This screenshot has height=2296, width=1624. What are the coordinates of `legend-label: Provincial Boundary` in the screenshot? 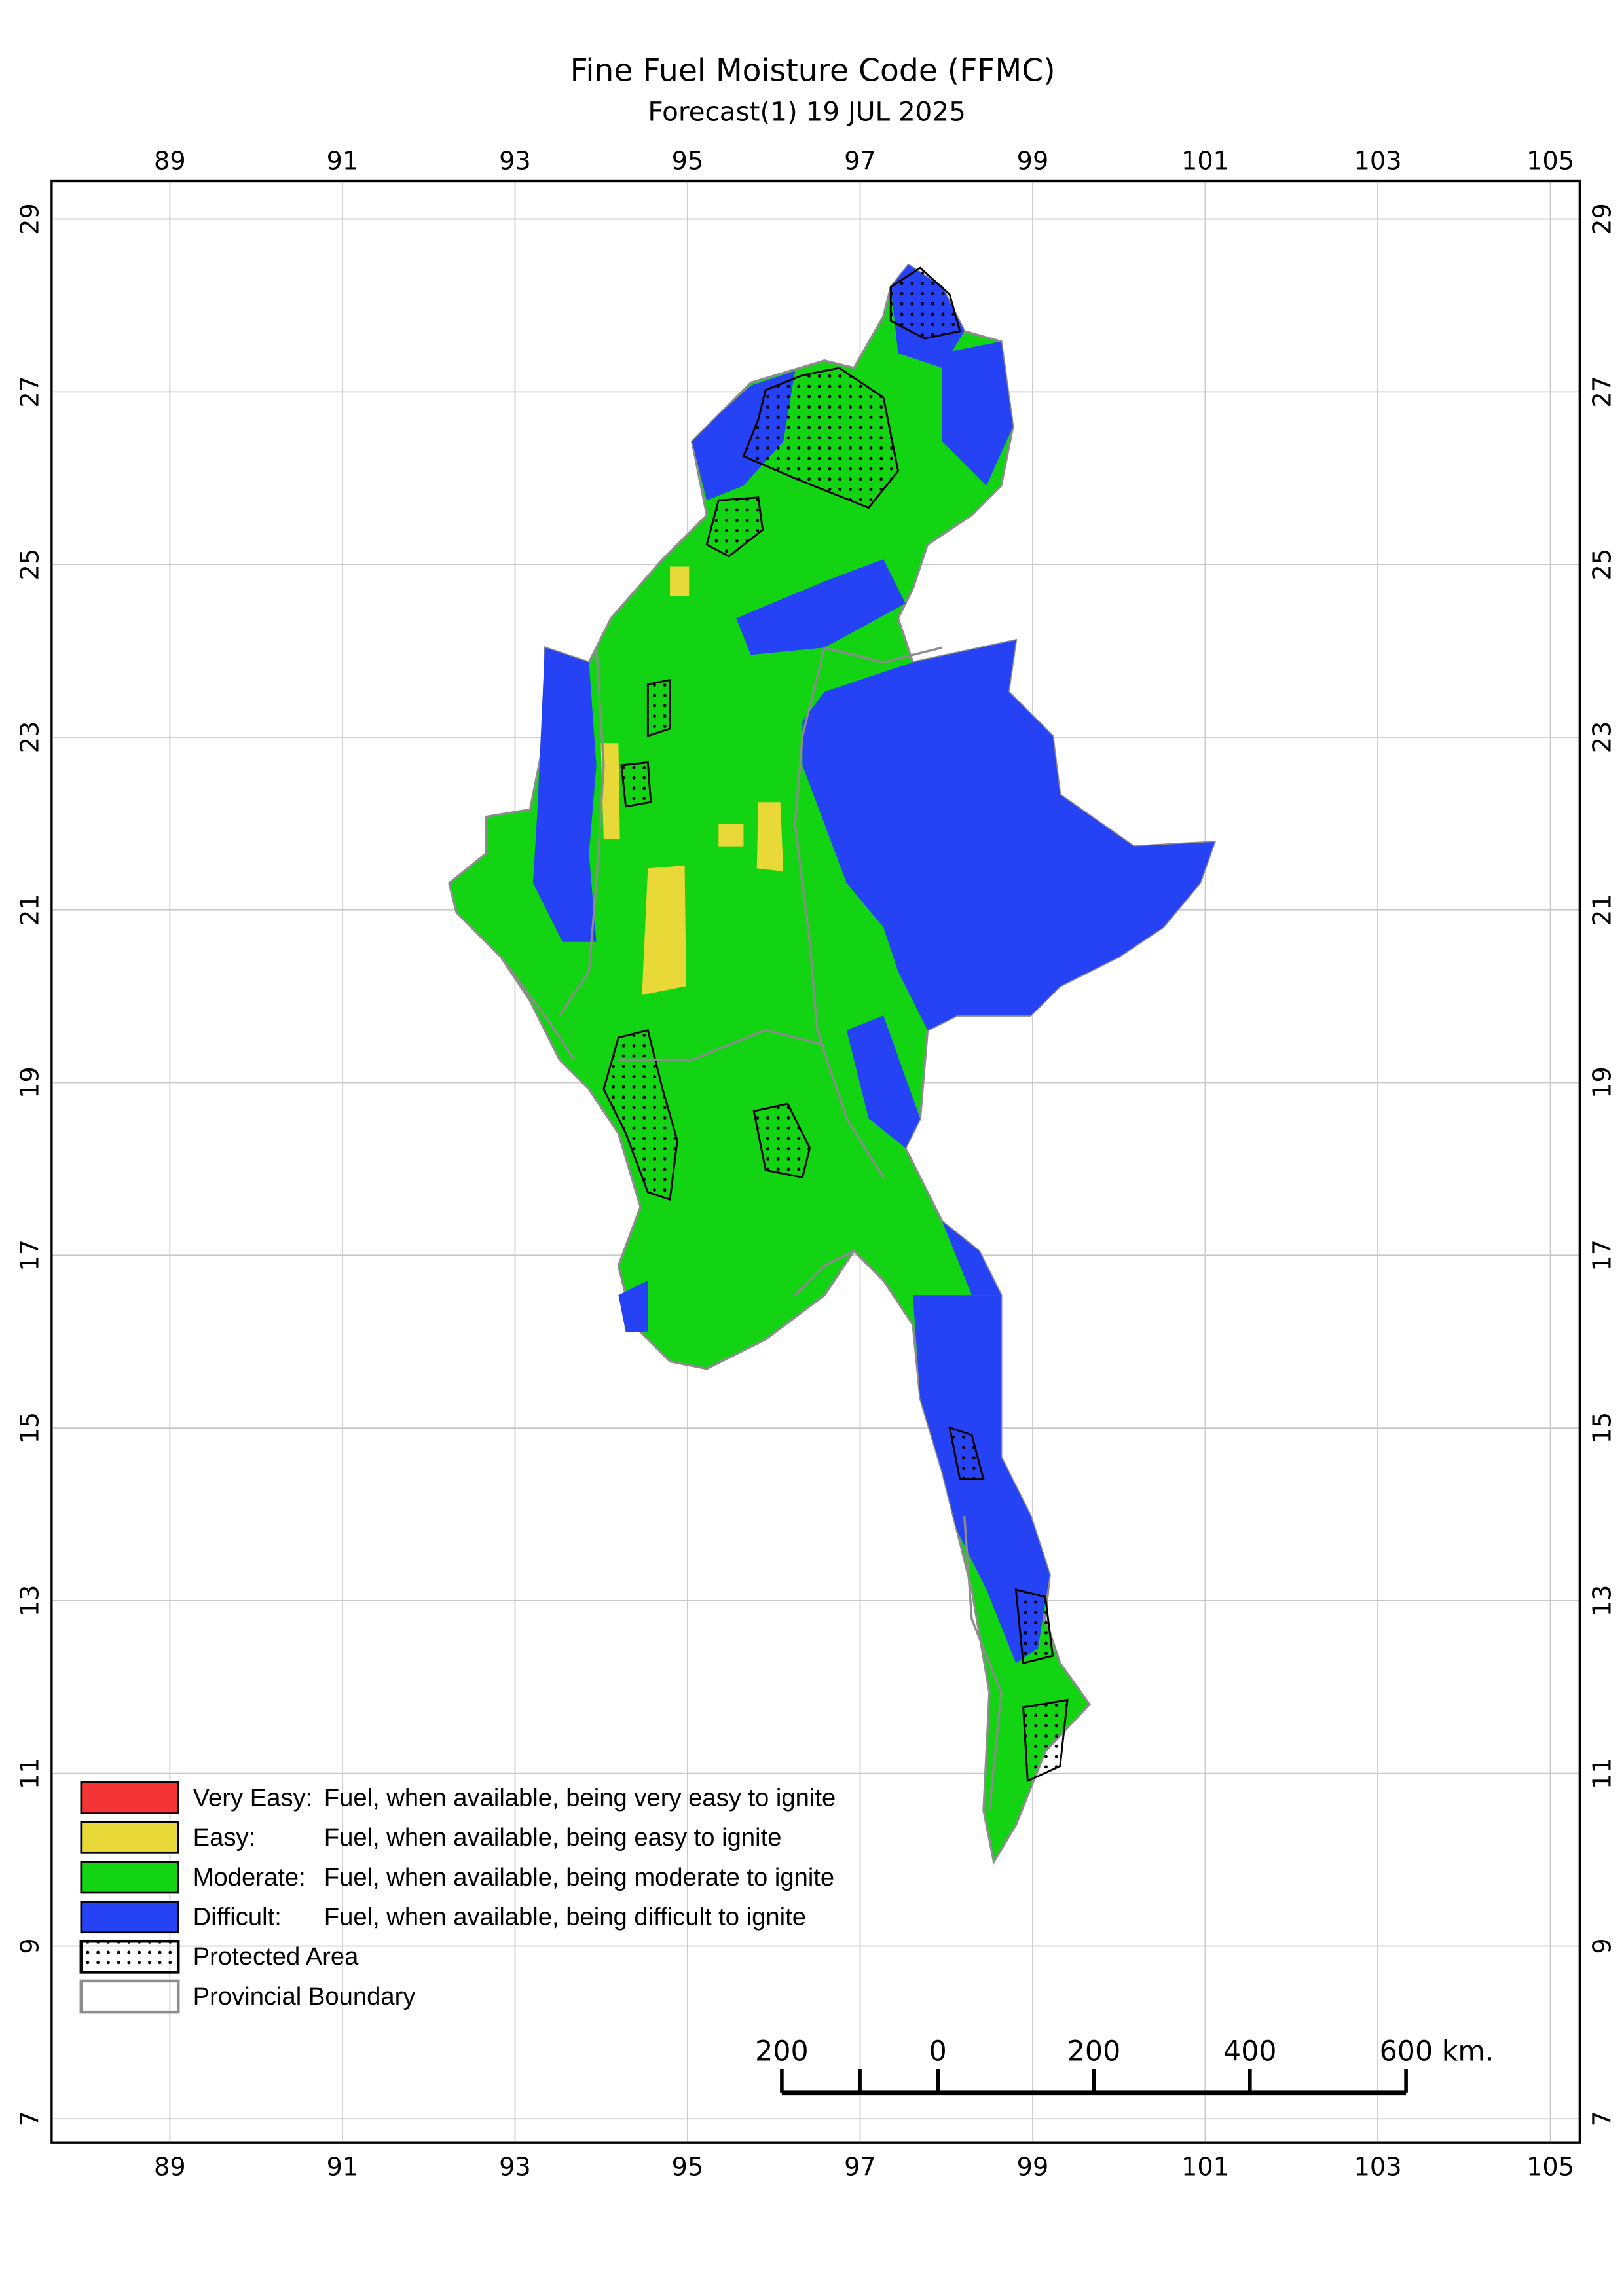 It's located at (304, 1996).